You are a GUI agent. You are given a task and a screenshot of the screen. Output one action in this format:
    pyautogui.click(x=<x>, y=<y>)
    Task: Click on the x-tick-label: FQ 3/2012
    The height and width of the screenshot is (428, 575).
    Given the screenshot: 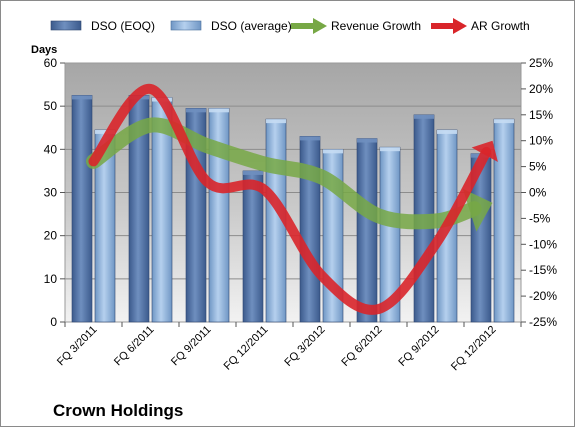 What is the action you would take?
    pyautogui.click(x=304, y=346)
    